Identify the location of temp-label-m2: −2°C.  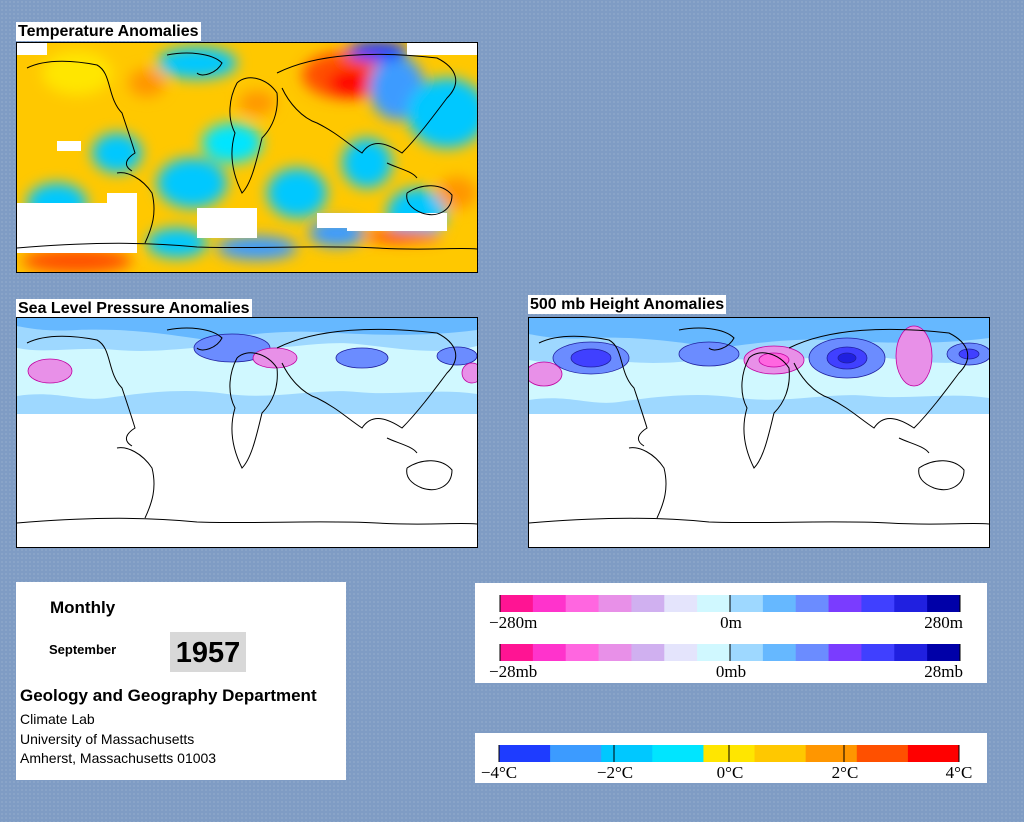
(615, 772).